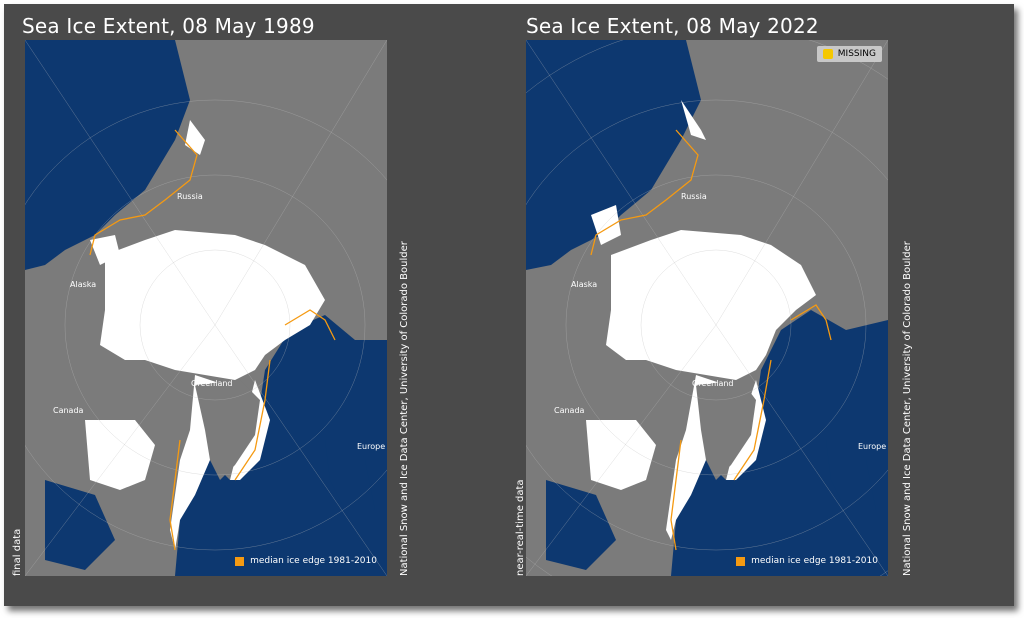 This screenshot has width=1024, height=618. I want to click on panel-title-2022: Sea Ice Extent, 08 May 2022, so click(672, 26).